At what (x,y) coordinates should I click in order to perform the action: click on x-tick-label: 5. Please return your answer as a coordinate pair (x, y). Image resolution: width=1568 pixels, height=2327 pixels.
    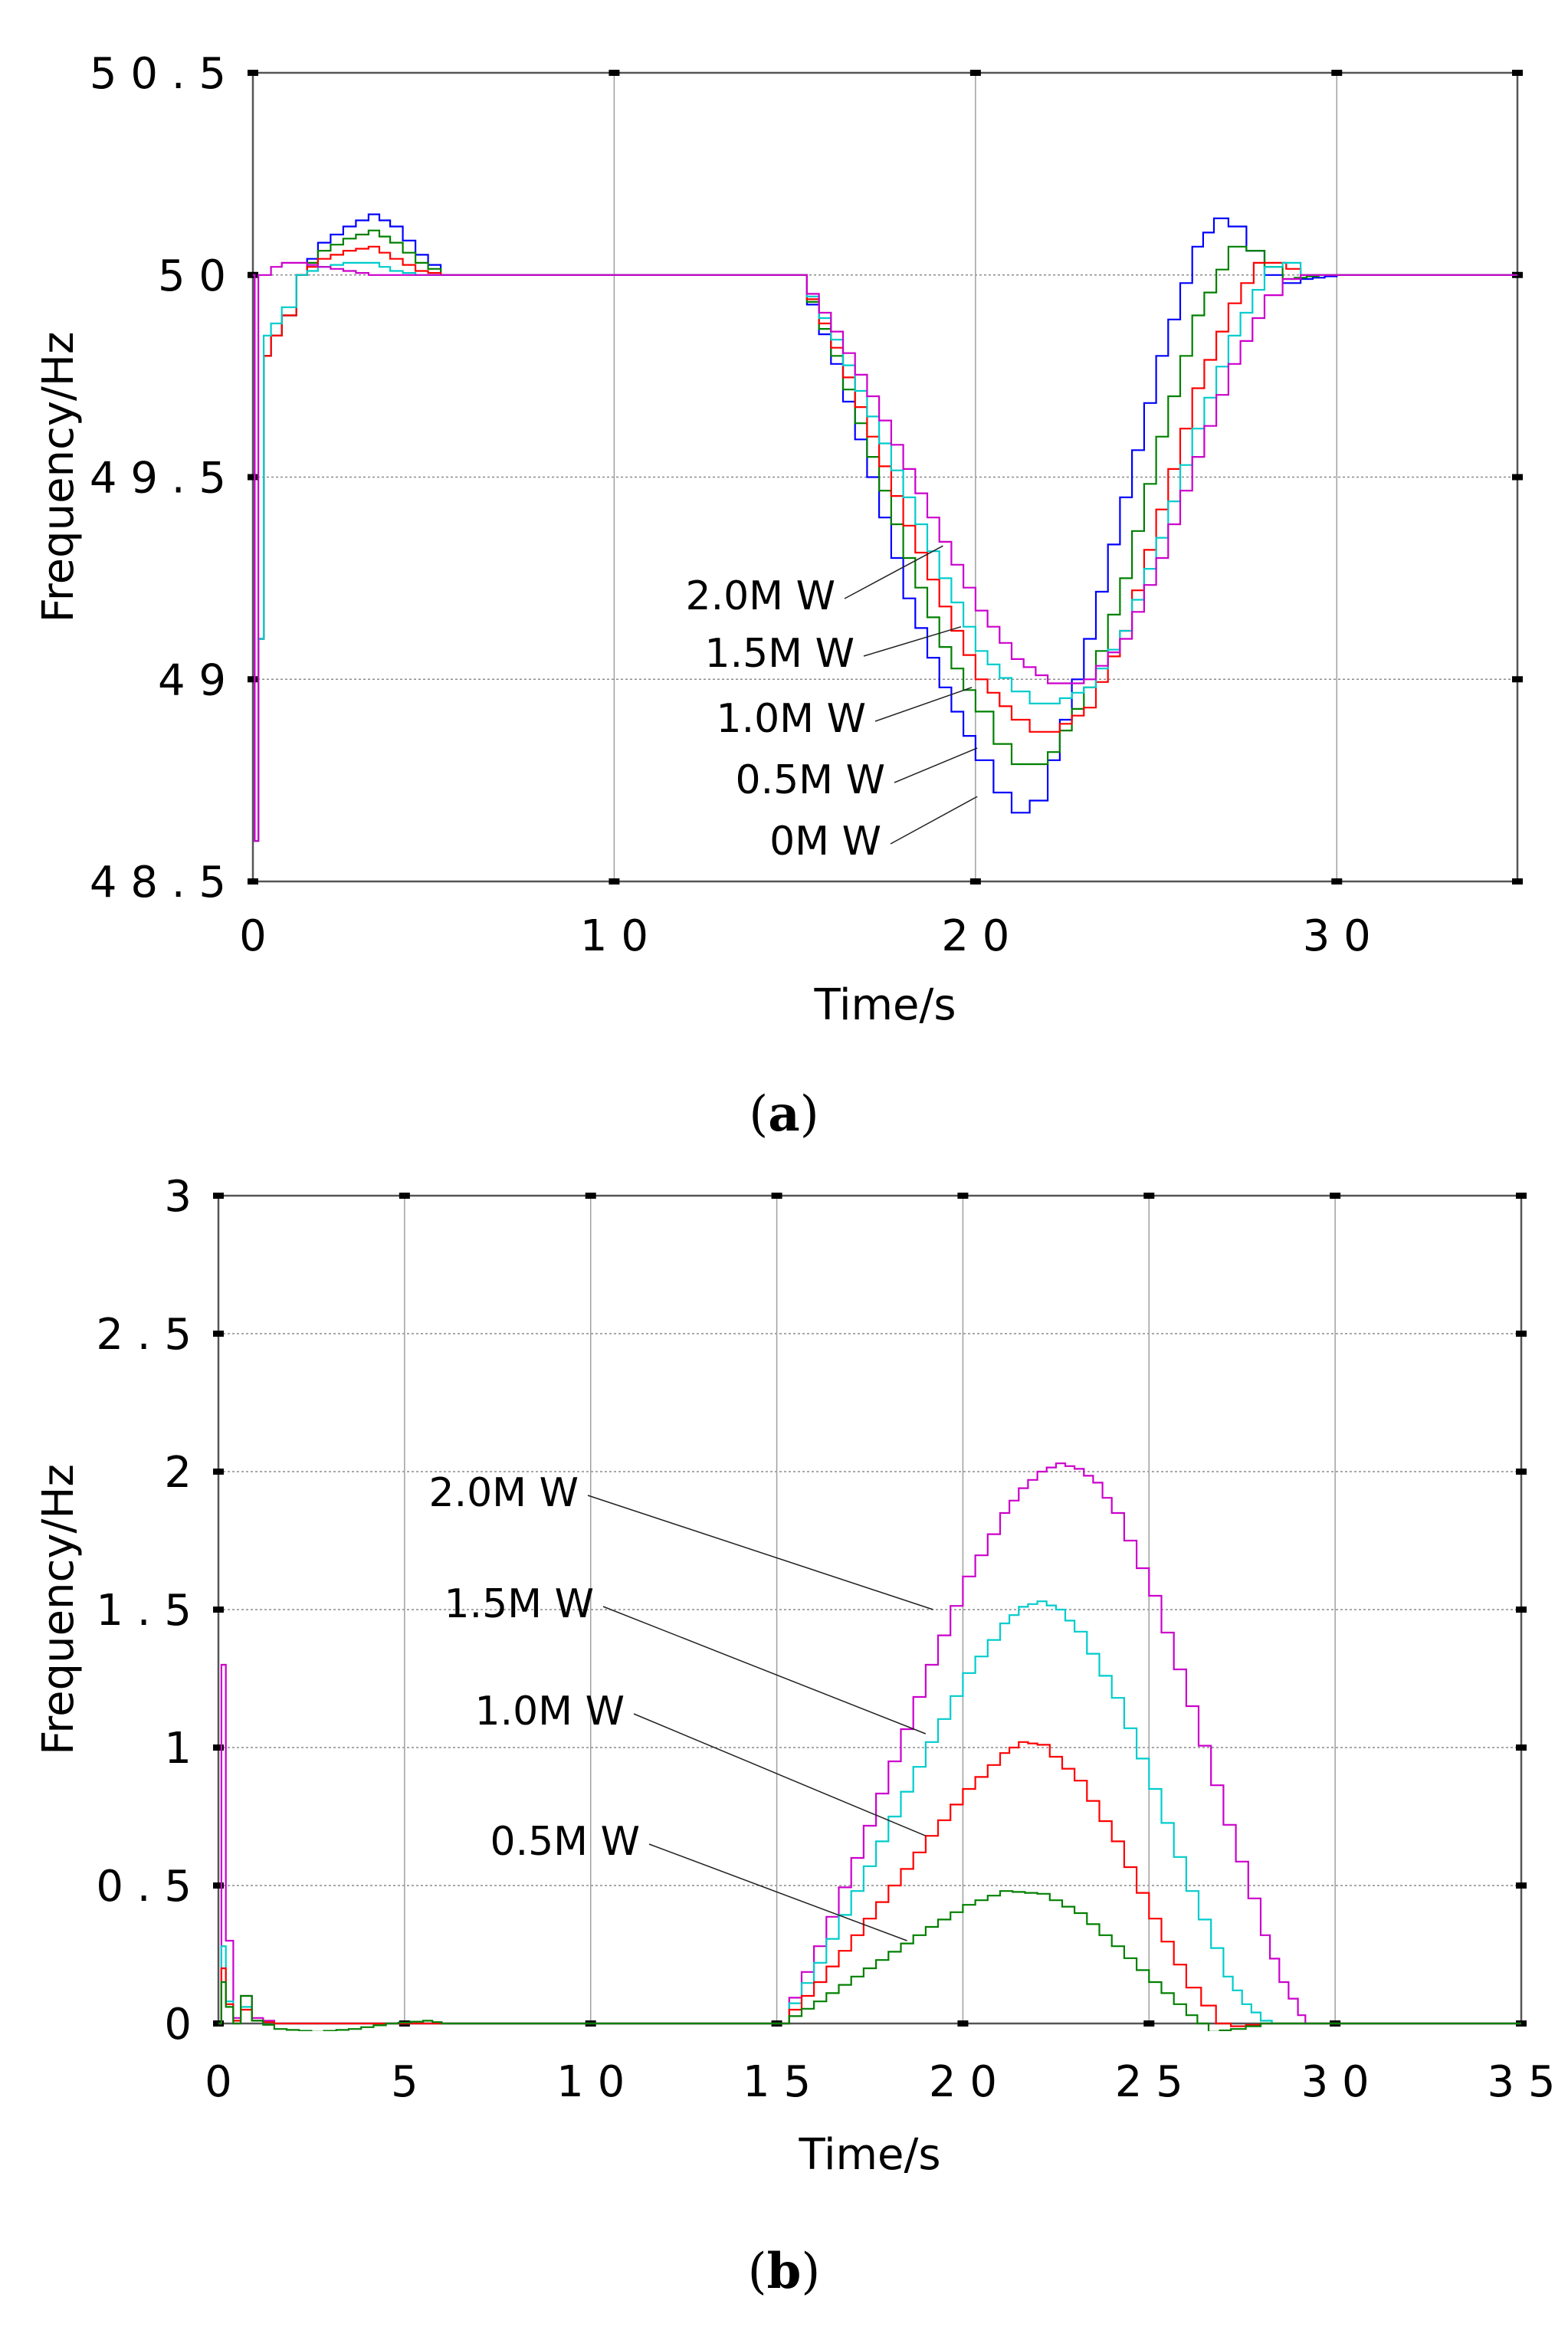
    Looking at the image, I should click on (404, 2082).